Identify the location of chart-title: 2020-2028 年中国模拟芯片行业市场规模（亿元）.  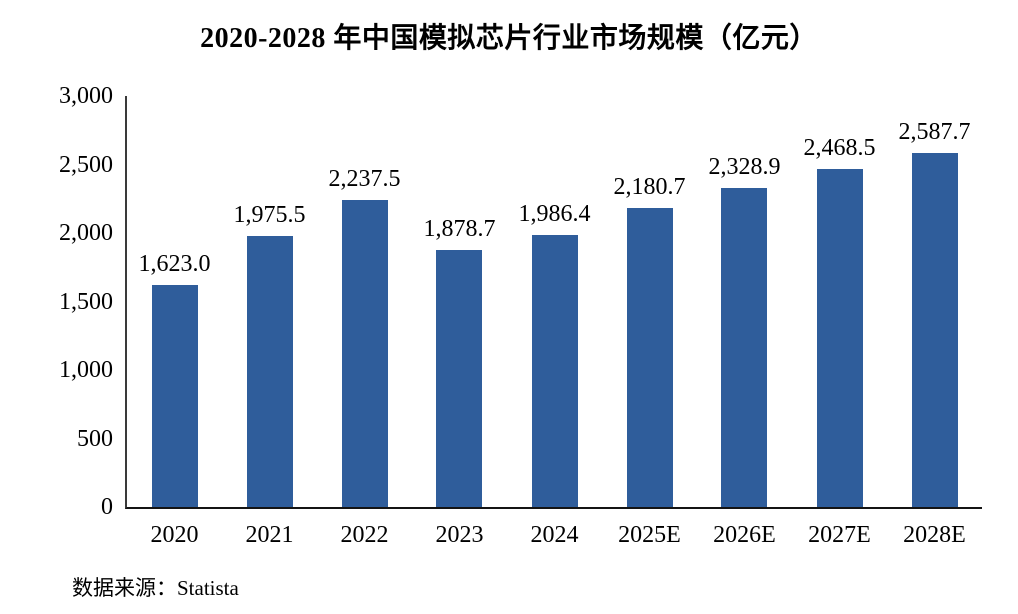
(509, 38).